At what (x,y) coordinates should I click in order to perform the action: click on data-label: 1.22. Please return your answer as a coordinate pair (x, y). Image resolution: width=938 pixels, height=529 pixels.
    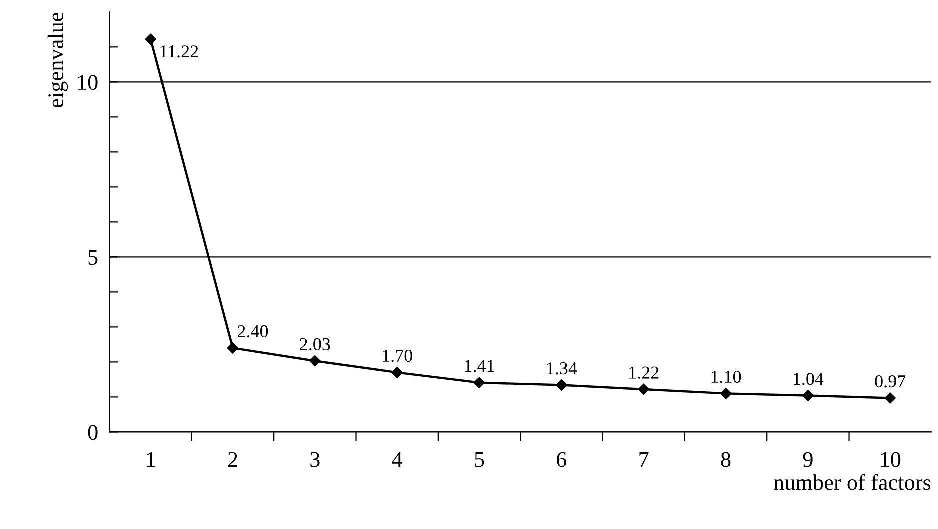
    Looking at the image, I should click on (644, 372).